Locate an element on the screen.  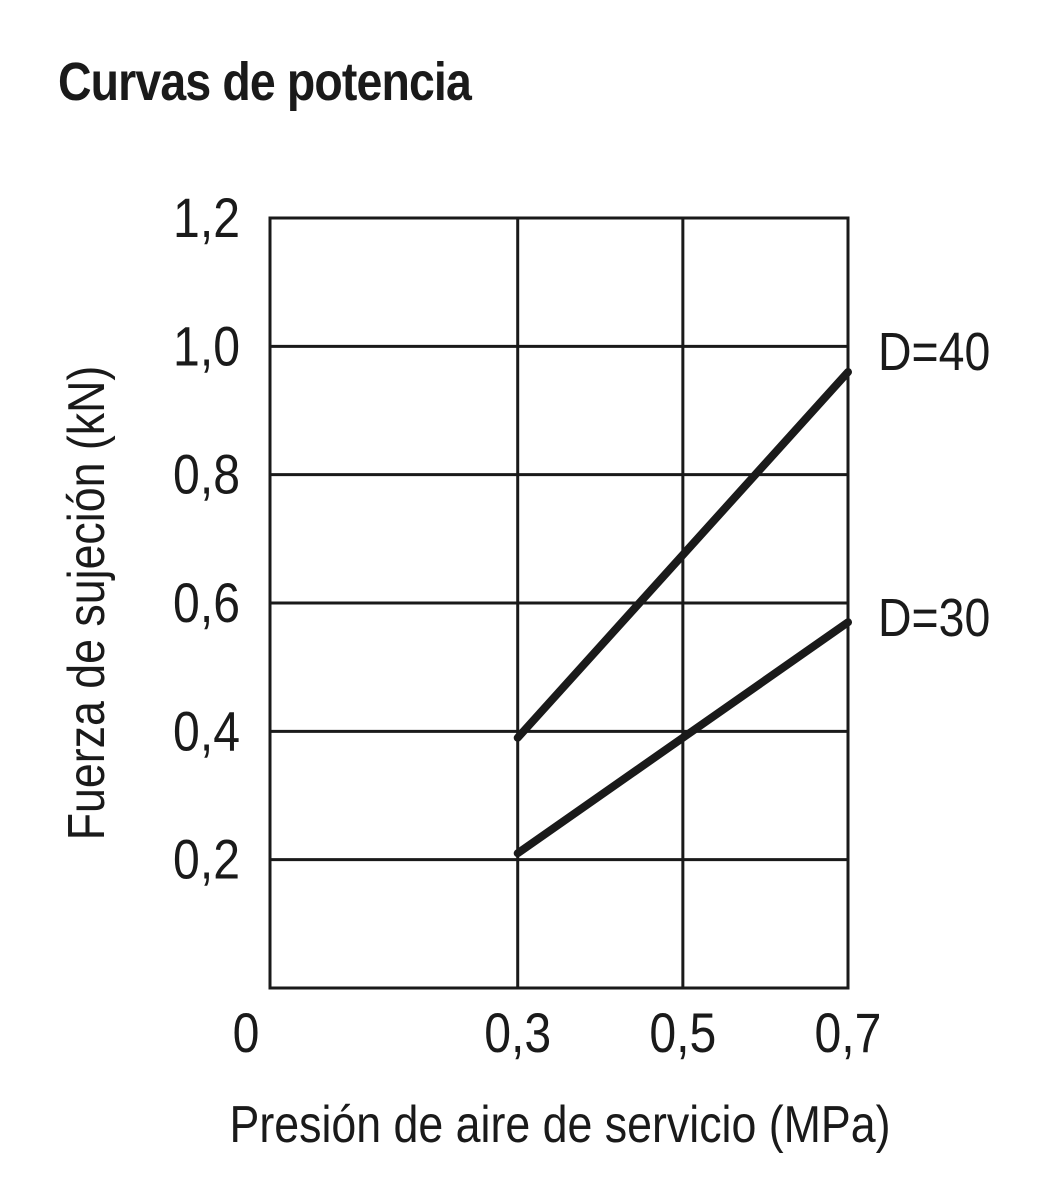
series-lines is located at coordinates (682, 613).